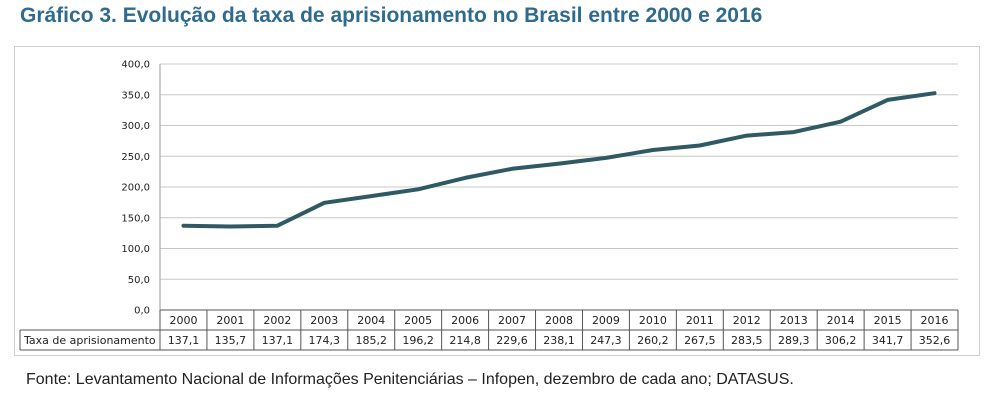  Describe the element at coordinates (89, 340) in the screenshot. I see `series-name: Taxa de aprisionamento` at that location.